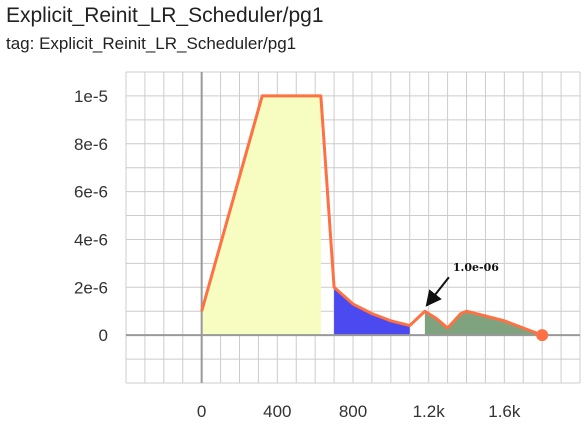 The height and width of the screenshot is (424, 588). I want to click on end-markers, so click(542, 335).